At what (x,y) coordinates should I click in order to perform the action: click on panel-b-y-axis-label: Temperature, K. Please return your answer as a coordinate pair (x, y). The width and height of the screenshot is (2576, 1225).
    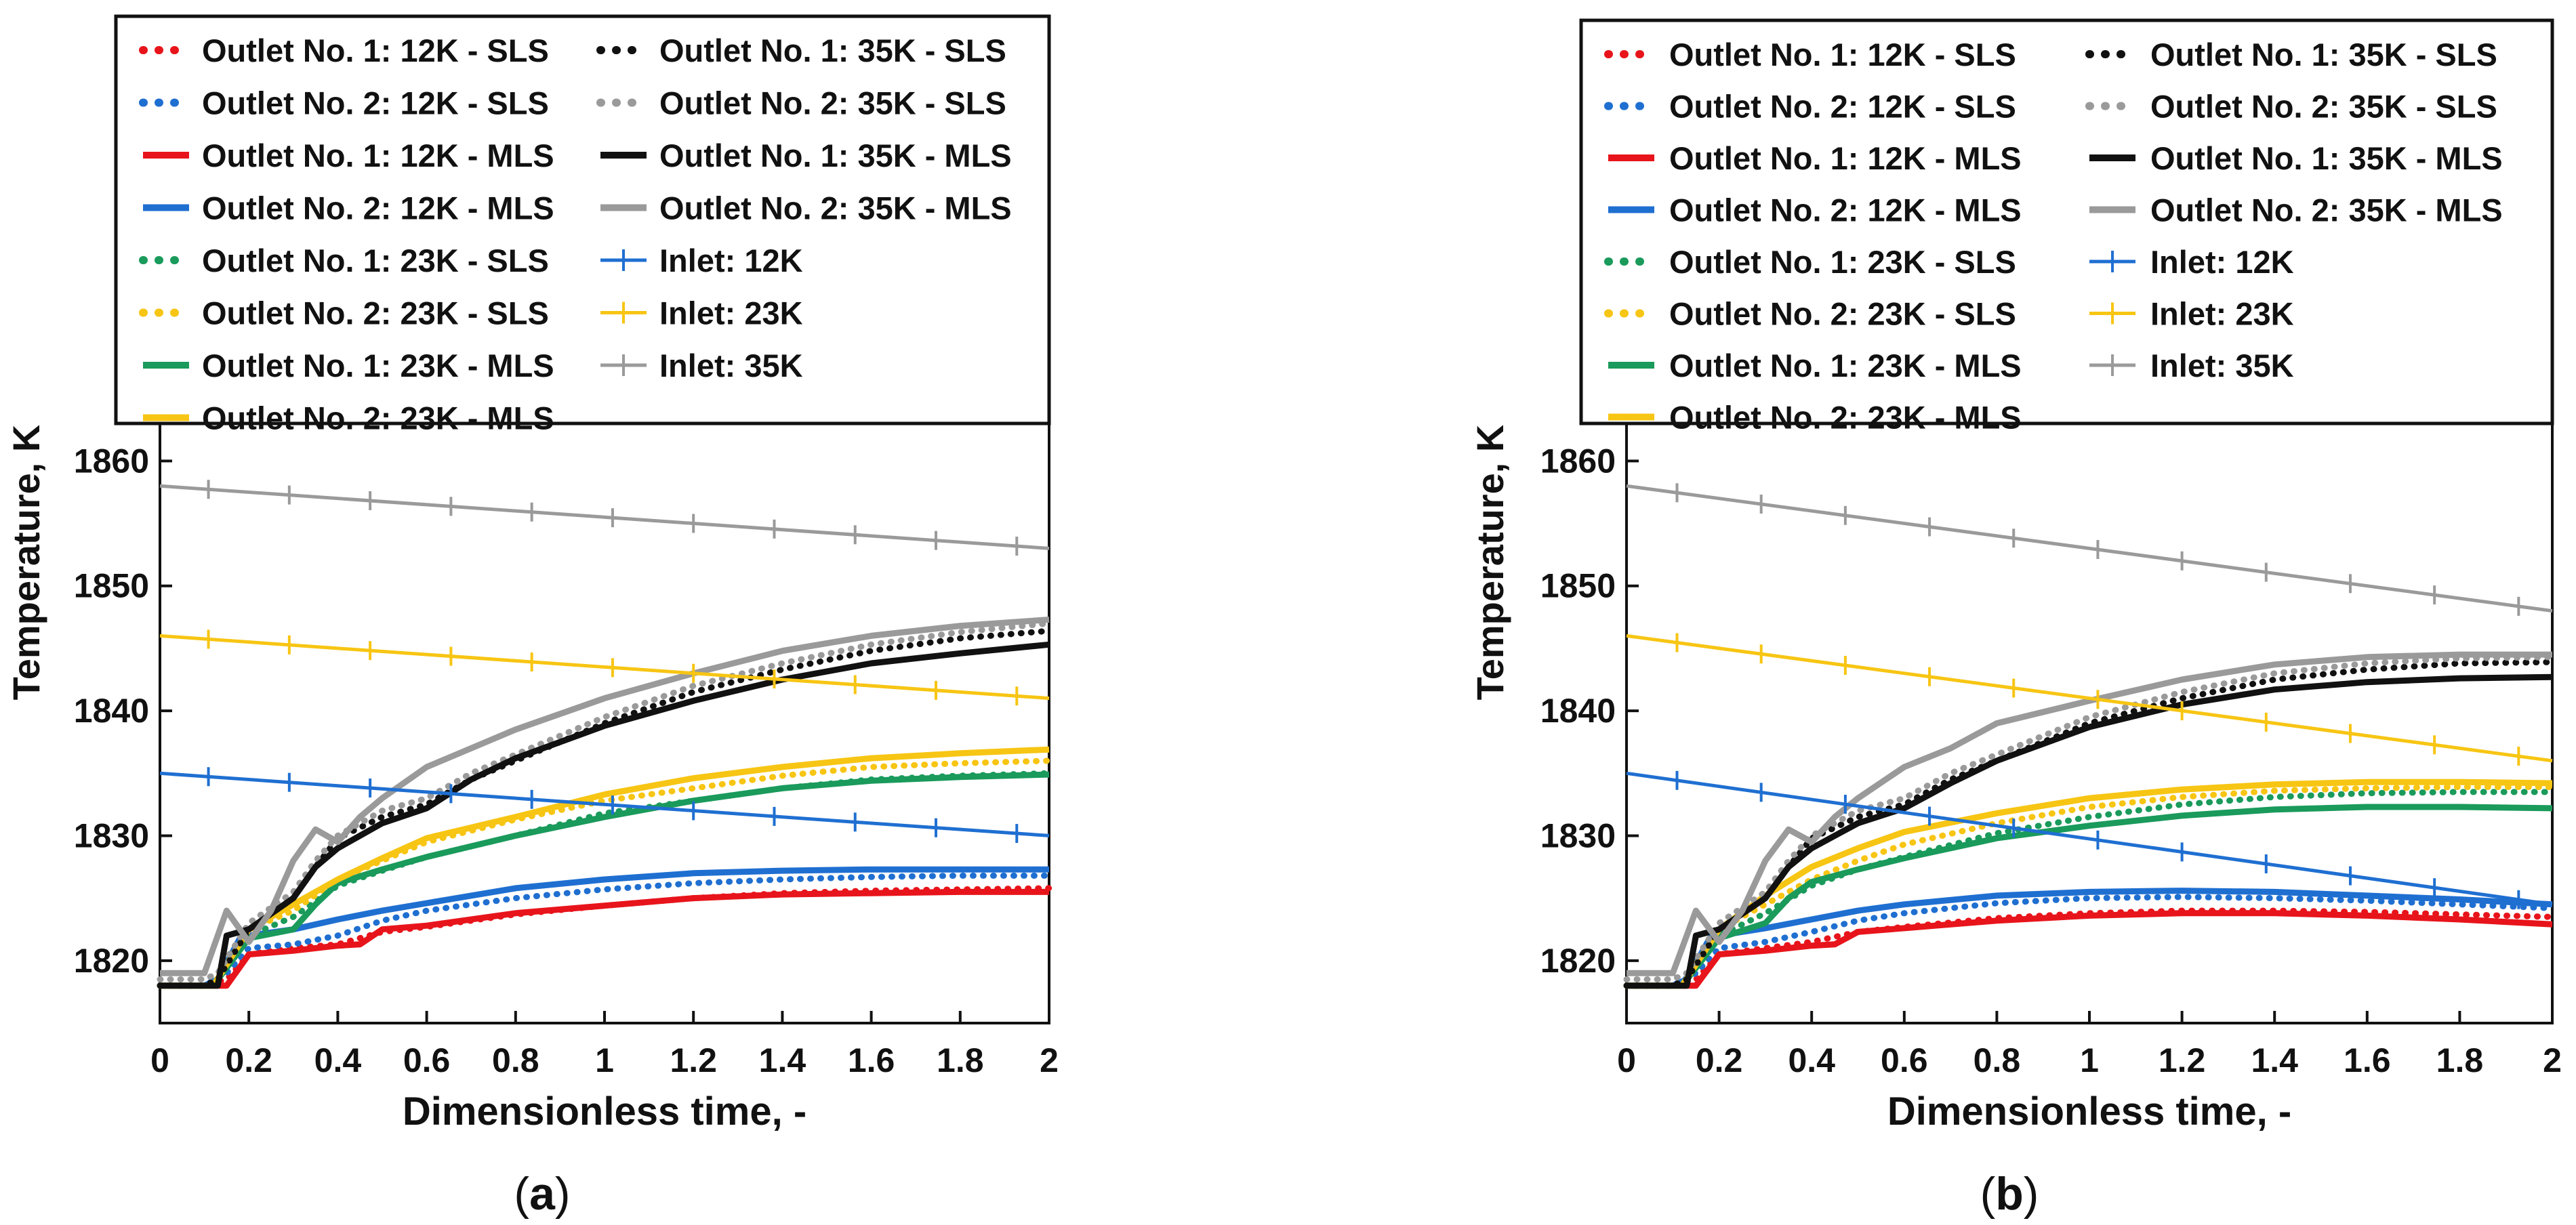
    Looking at the image, I should click on (1490, 563).